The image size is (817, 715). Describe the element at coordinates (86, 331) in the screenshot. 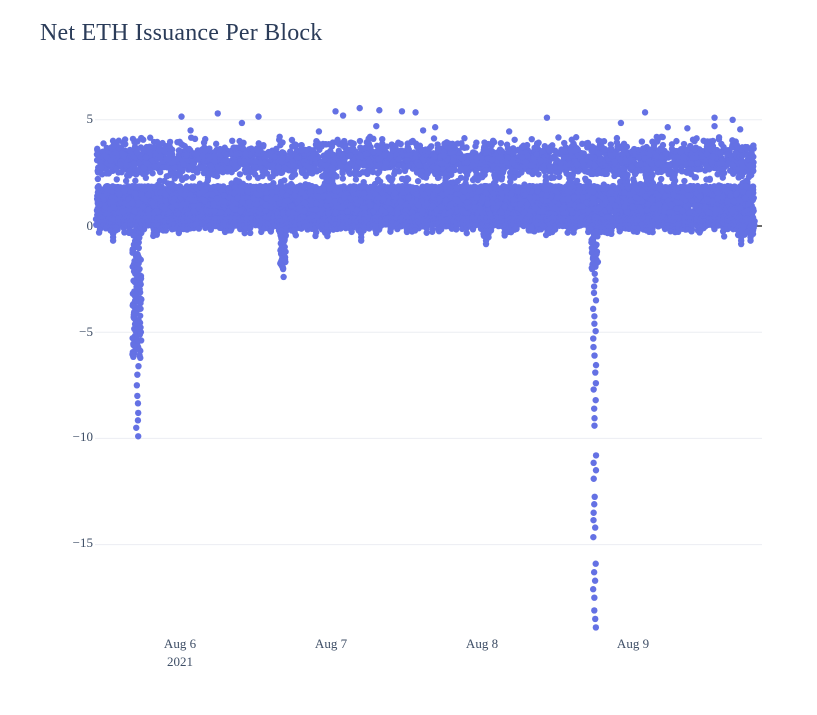

I see `y-tick-label-neg5: −5` at that location.